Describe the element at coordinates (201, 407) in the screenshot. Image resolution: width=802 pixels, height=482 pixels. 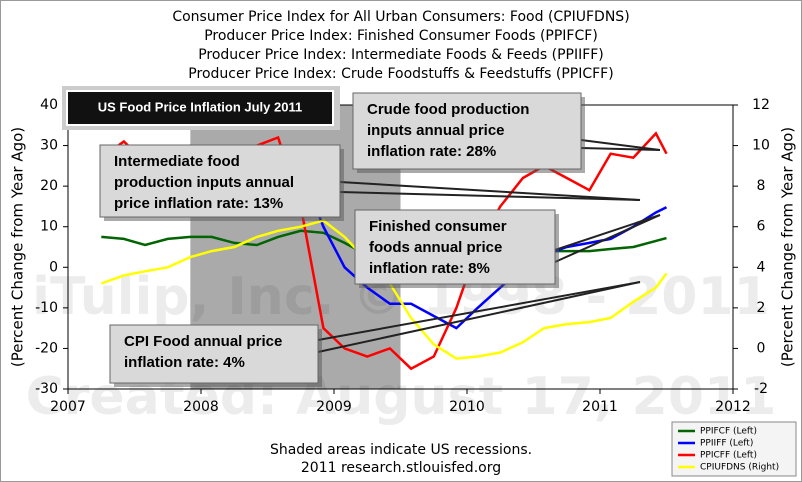
I see `x-tick-label: 2008` at that location.